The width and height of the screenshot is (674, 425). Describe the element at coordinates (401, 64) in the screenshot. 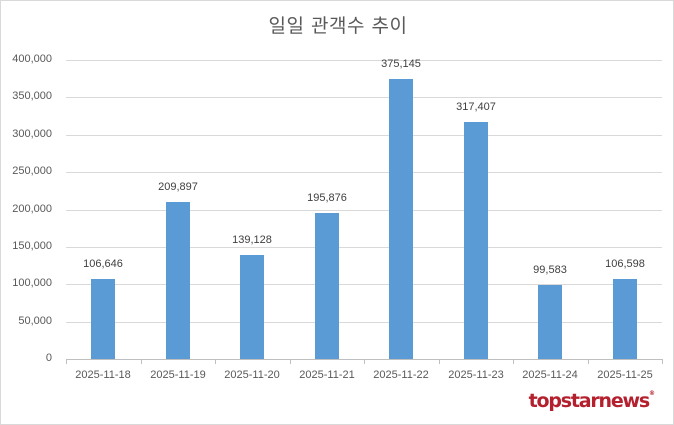

I see `data-label: 375,145` at that location.